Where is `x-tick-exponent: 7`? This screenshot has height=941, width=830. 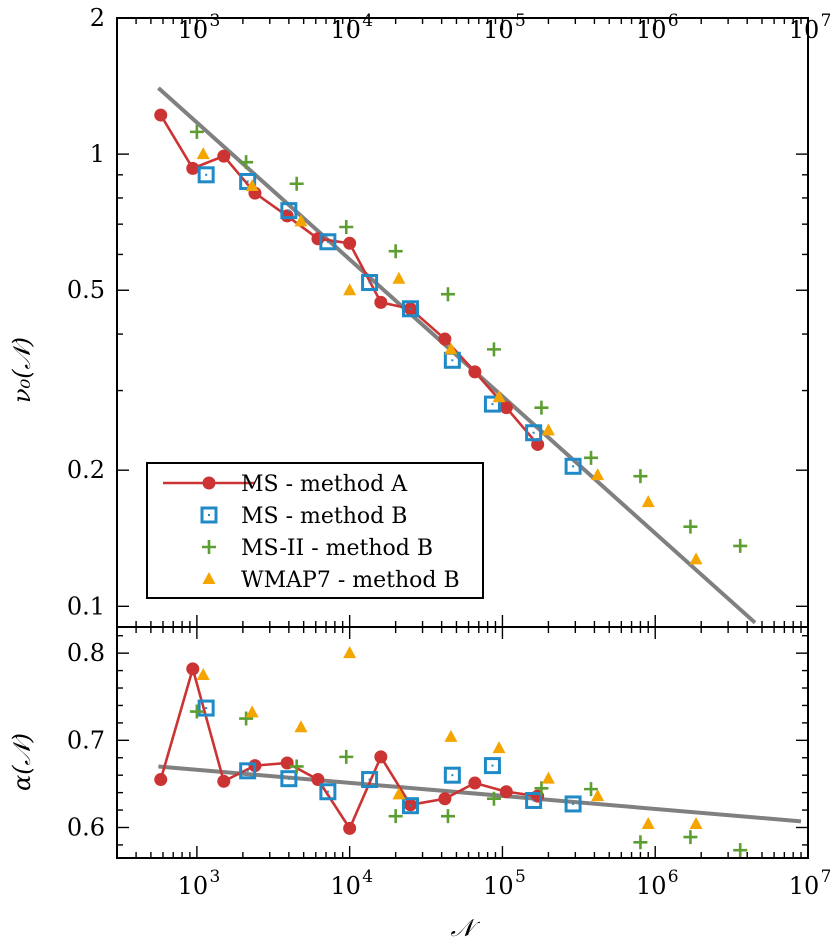
x-tick-exponent: 7 is located at coordinates (825, 877).